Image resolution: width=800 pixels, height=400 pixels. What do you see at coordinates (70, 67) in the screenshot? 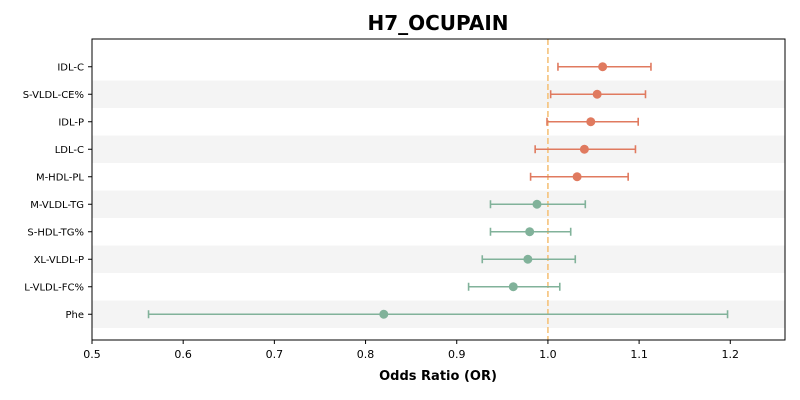
I see `y-tick-label: IDL-C` at bounding box center [70, 67].